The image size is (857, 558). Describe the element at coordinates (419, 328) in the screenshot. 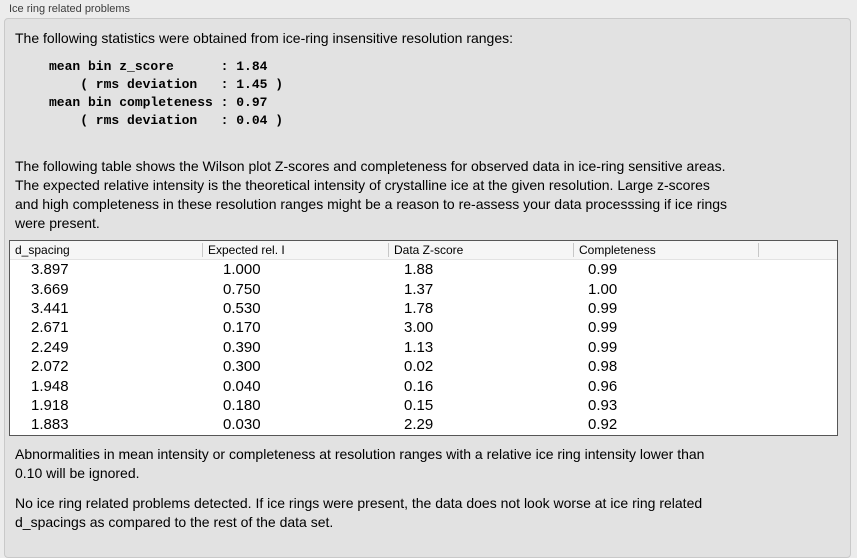

I see `table-cell: 3.00` at that location.